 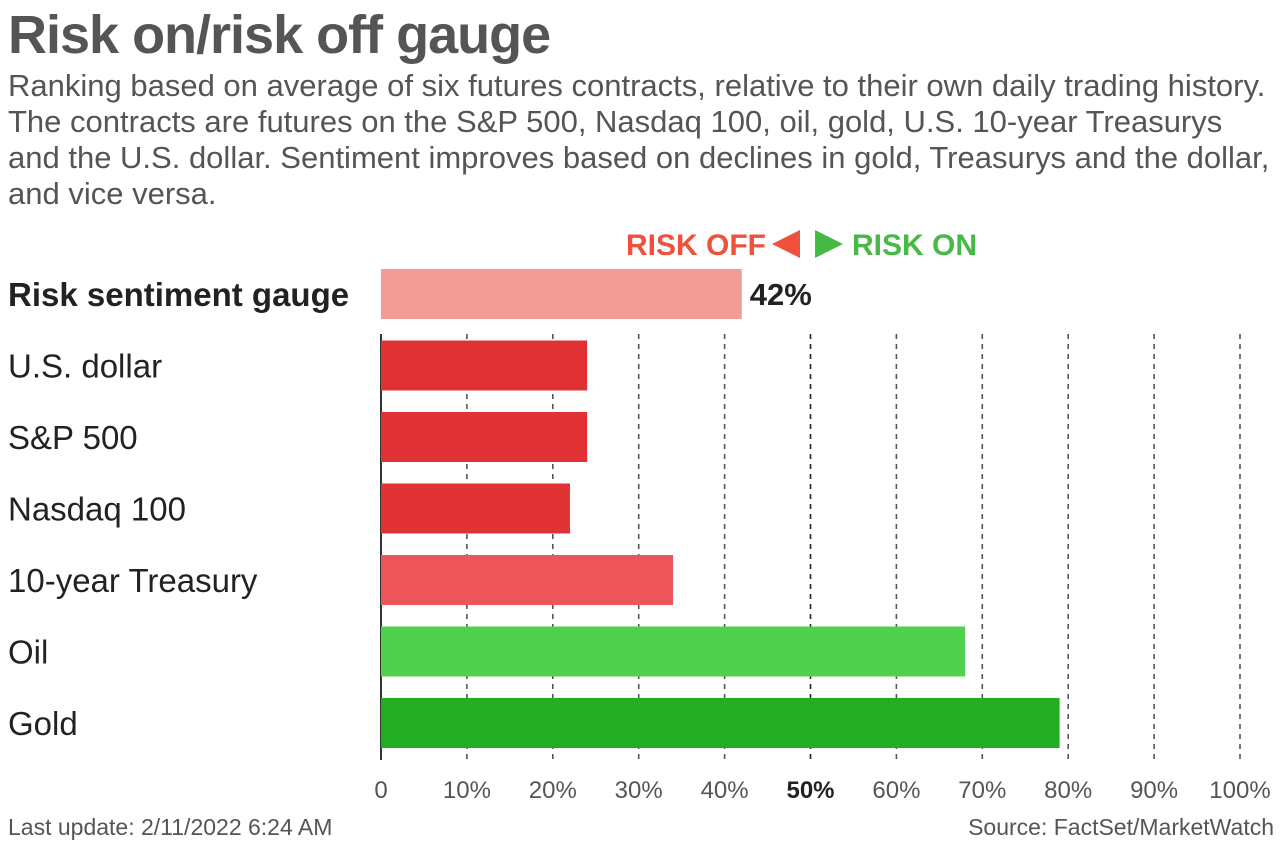 I want to click on chart-title: Risk on/risk off gauge, so click(x=279, y=35).